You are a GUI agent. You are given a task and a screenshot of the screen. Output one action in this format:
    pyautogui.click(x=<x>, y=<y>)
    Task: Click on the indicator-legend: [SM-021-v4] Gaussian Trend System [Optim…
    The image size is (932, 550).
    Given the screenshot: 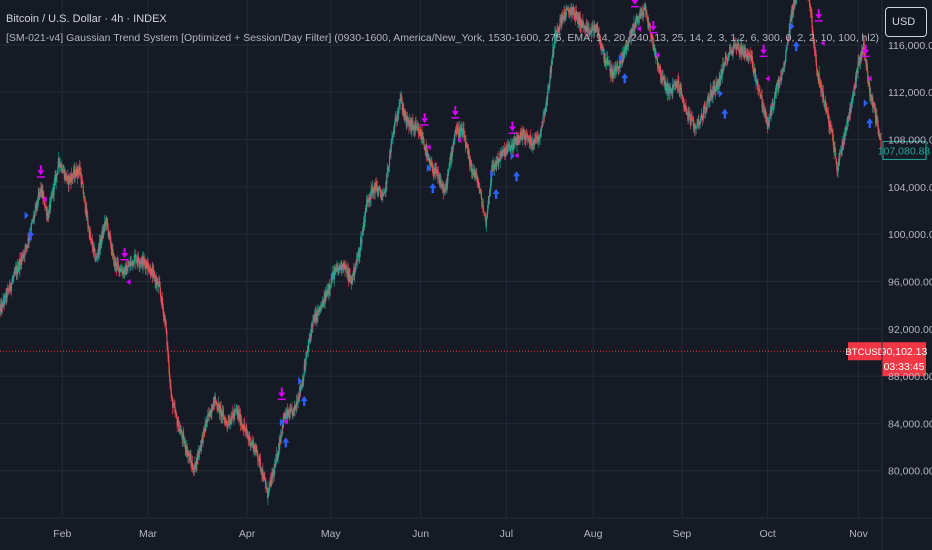 What is the action you would take?
    pyautogui.click(x=443, y=38)
    